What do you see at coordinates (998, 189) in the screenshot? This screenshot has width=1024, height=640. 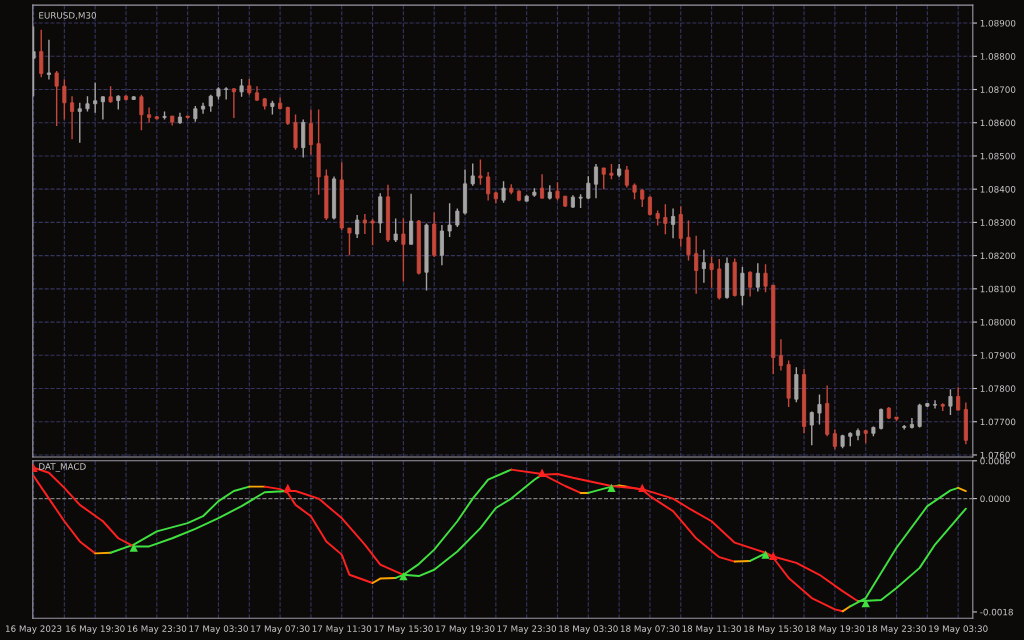 I see `y-tick-label: 1.08400` at bounding box center [998, 189].